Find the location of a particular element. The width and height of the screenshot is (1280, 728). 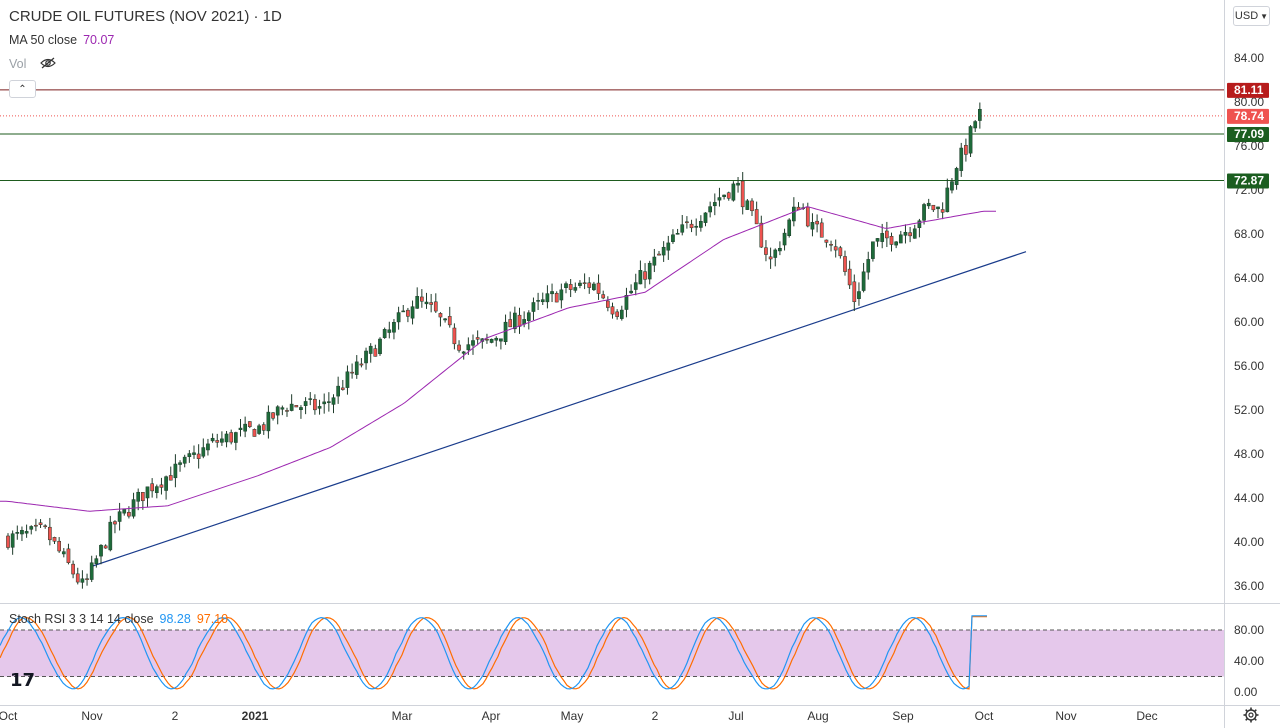

ma-value: 70.07 is located at coordinates (99, 40).